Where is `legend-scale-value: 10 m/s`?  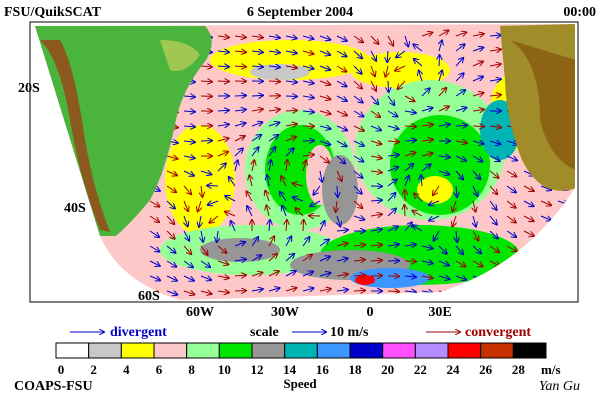 legend-scale-value: 10 m/s is located at coordinates (349, 332).